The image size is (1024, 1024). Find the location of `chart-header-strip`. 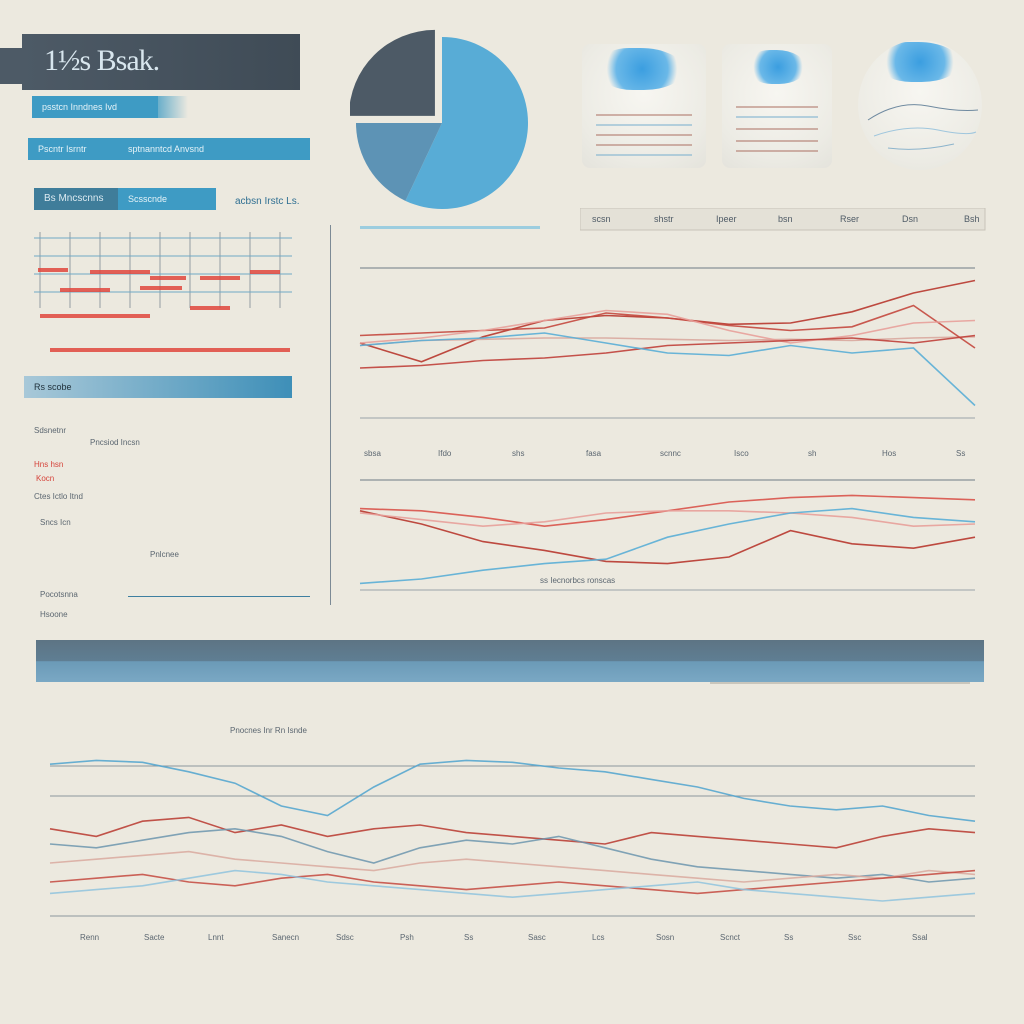

chart-header-strip is located at coordinates (783, 219).